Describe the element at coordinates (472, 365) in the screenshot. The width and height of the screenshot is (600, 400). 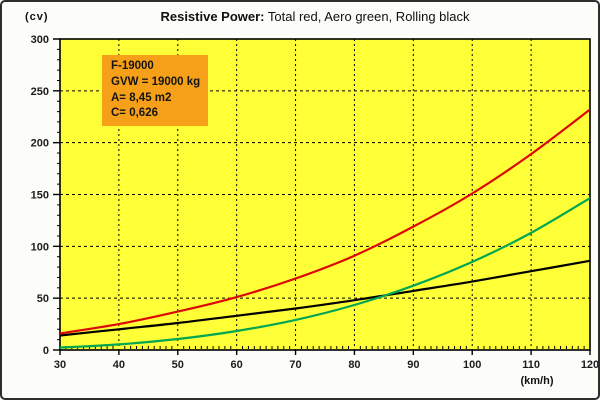
I see `x-tick-label: 100` at that location.